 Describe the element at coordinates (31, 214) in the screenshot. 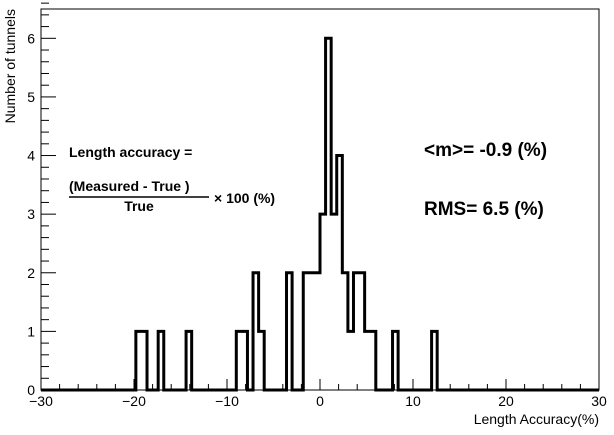

I see `y-tick-label: 3` at that location.